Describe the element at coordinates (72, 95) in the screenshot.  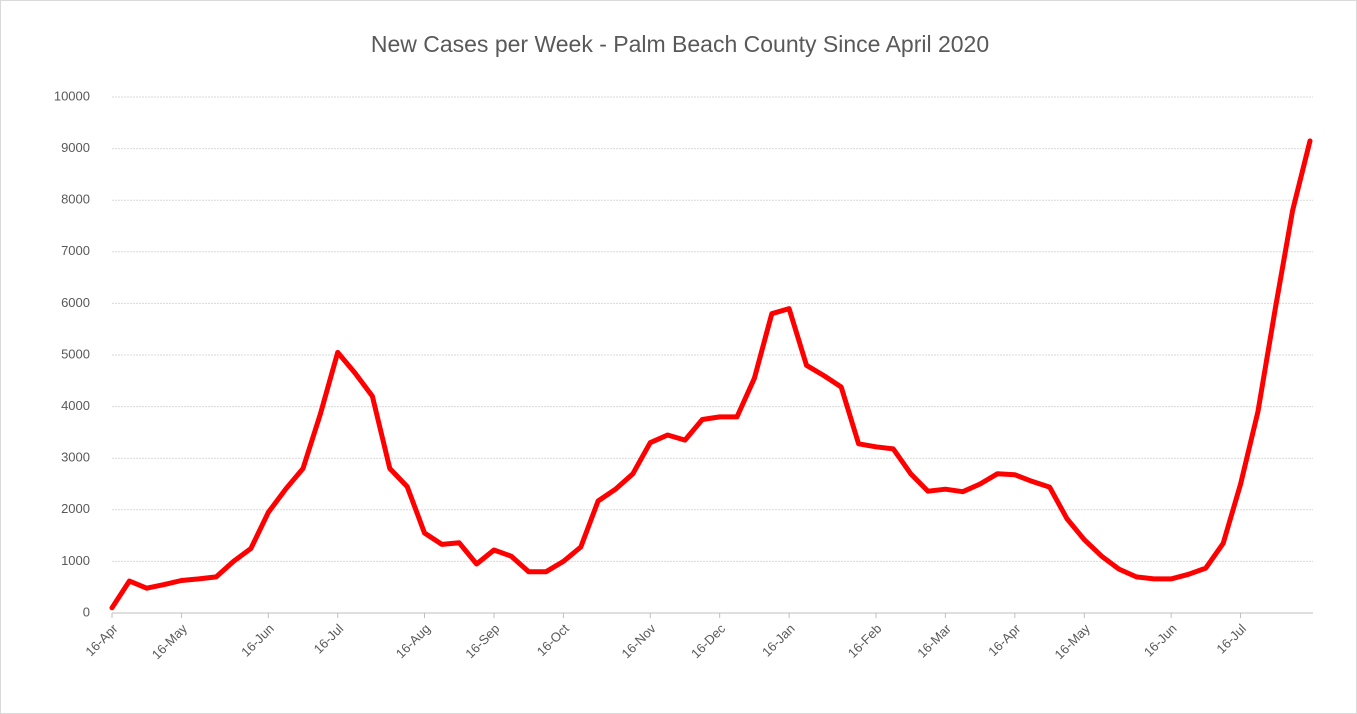
I see `y-tick-label: 10000` at that location.